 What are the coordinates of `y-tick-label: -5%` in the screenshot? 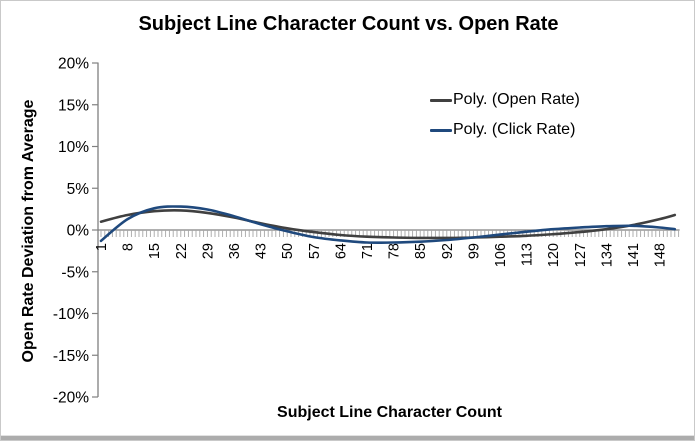 It's located at (75, 272).